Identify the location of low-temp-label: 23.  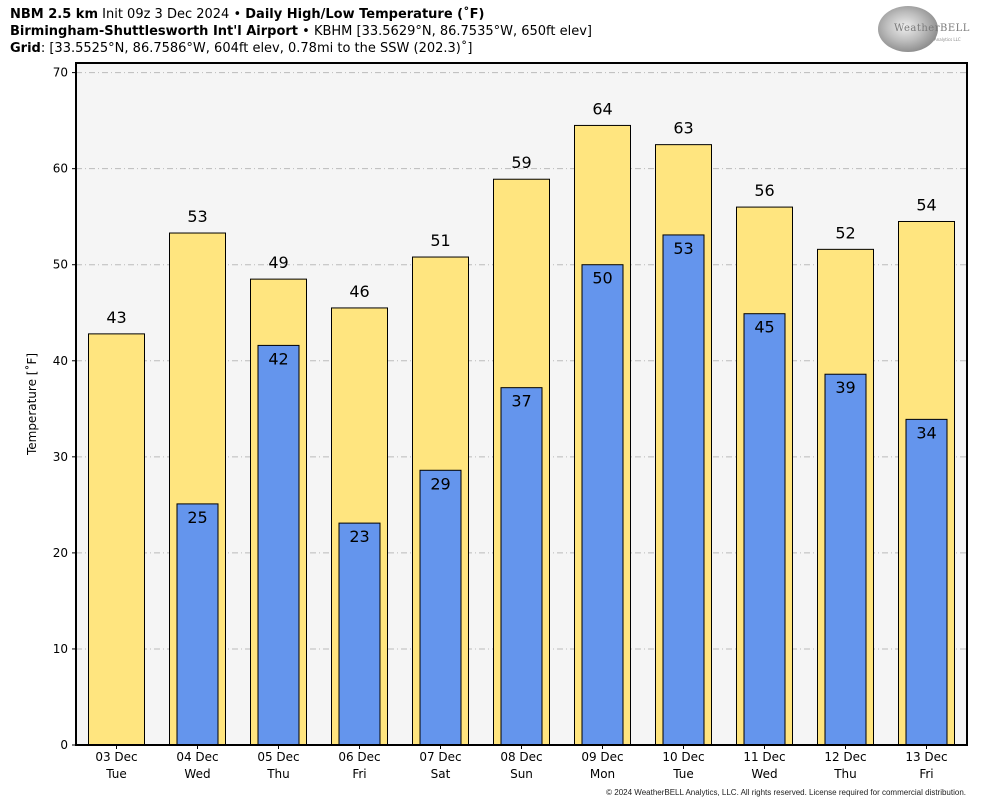
(359, 536).